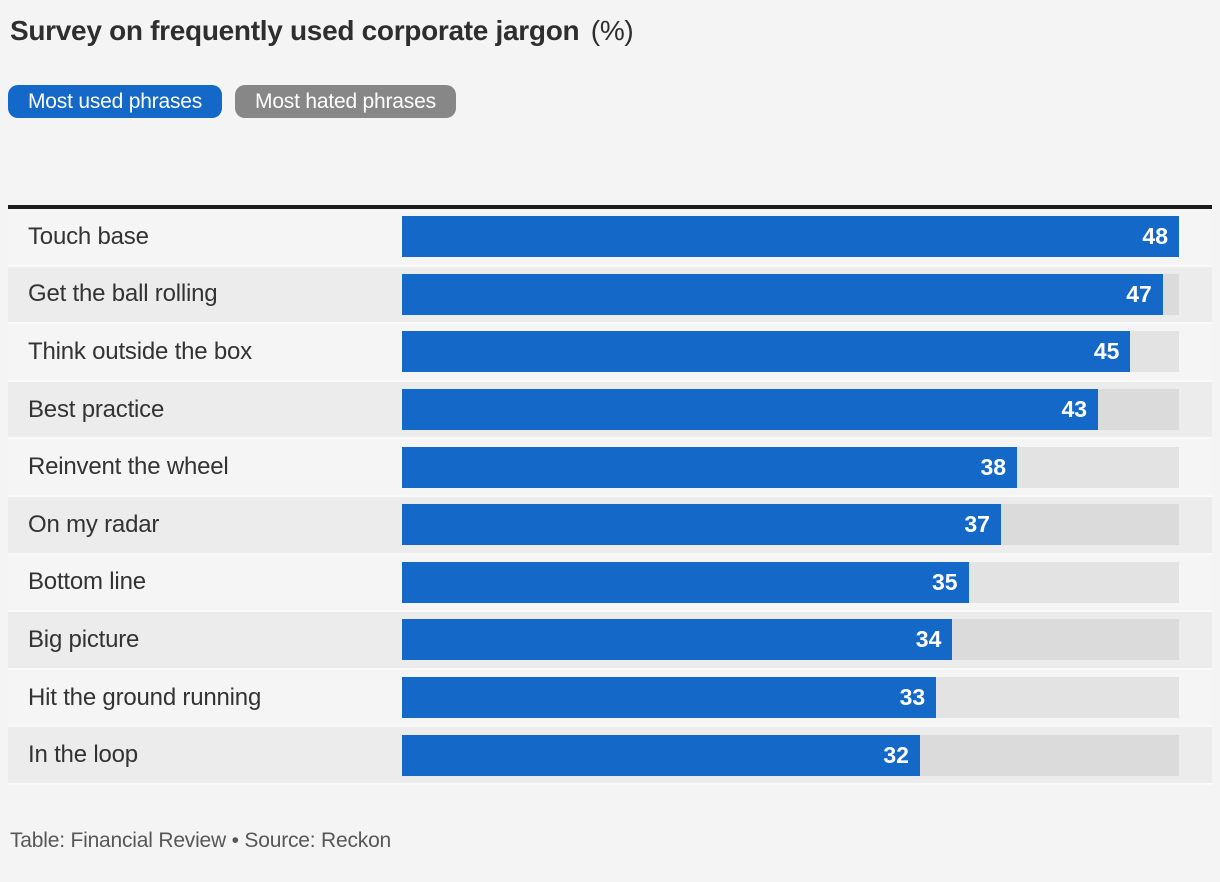 The width and height of the screenshot is (1220, 882). Describe the element at coordinates (115, 101) in the screenshot. I see `tab-most-used-phrases: Most used phrases` at that location.